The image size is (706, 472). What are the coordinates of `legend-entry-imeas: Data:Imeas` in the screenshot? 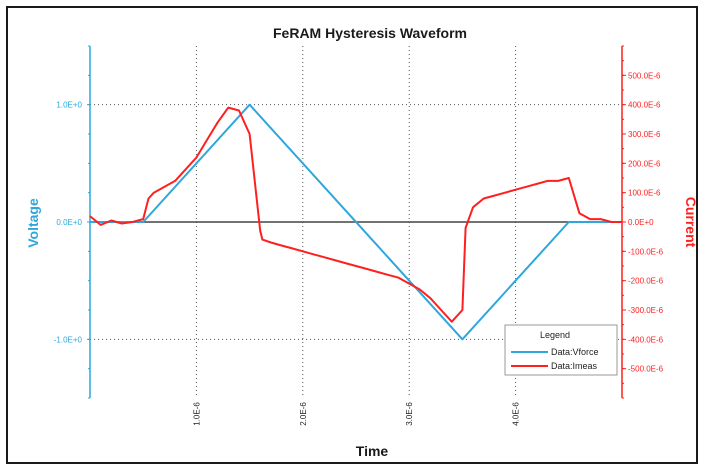 It's located at (574, 366).